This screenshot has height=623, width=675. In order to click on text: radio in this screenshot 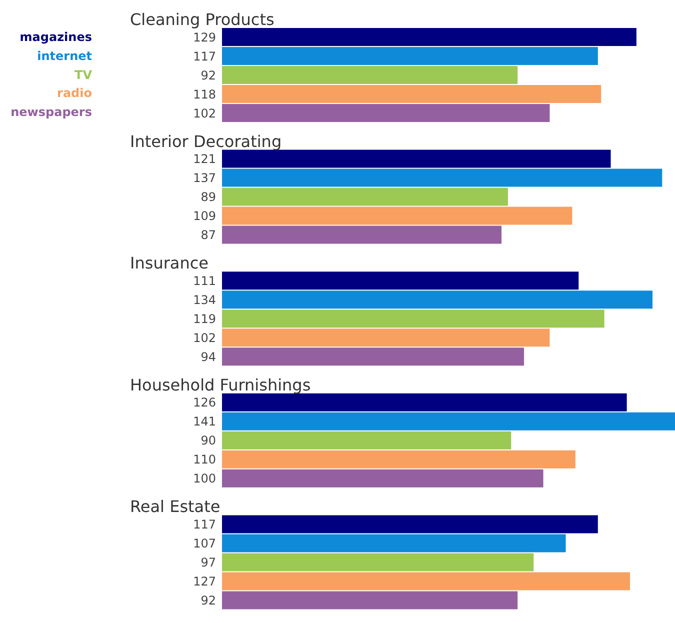, I will do `click(74, 93)`.